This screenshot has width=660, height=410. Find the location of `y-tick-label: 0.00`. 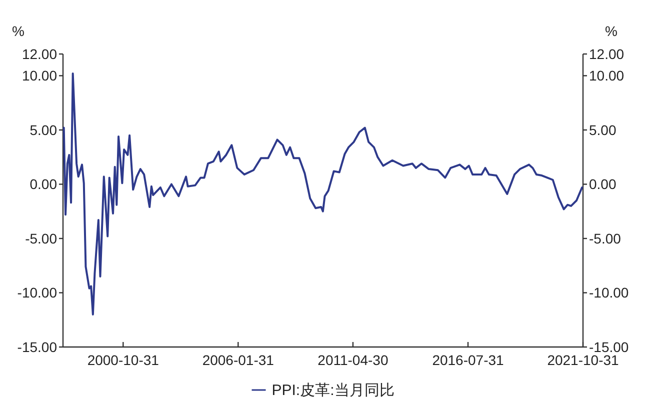

y-tick-label: 0.00 is located at coordinates (44, 184).